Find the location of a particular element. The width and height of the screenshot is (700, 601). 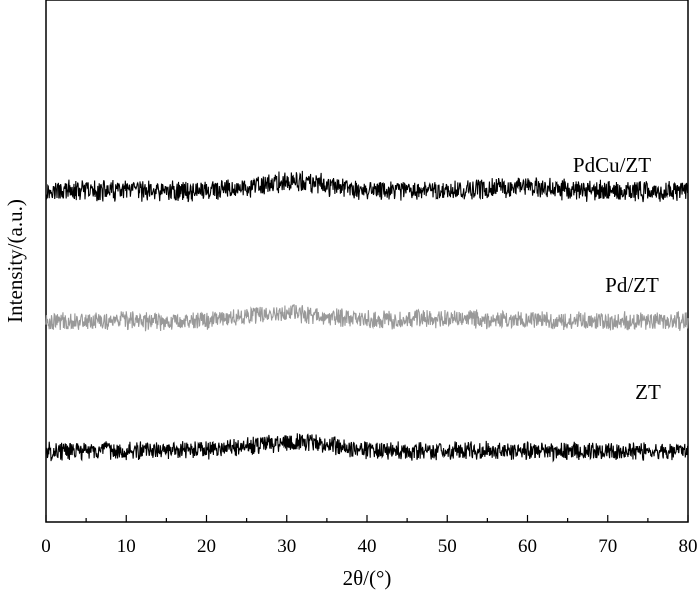

x-tick-label: 30 is located at coordinates (286, 546).